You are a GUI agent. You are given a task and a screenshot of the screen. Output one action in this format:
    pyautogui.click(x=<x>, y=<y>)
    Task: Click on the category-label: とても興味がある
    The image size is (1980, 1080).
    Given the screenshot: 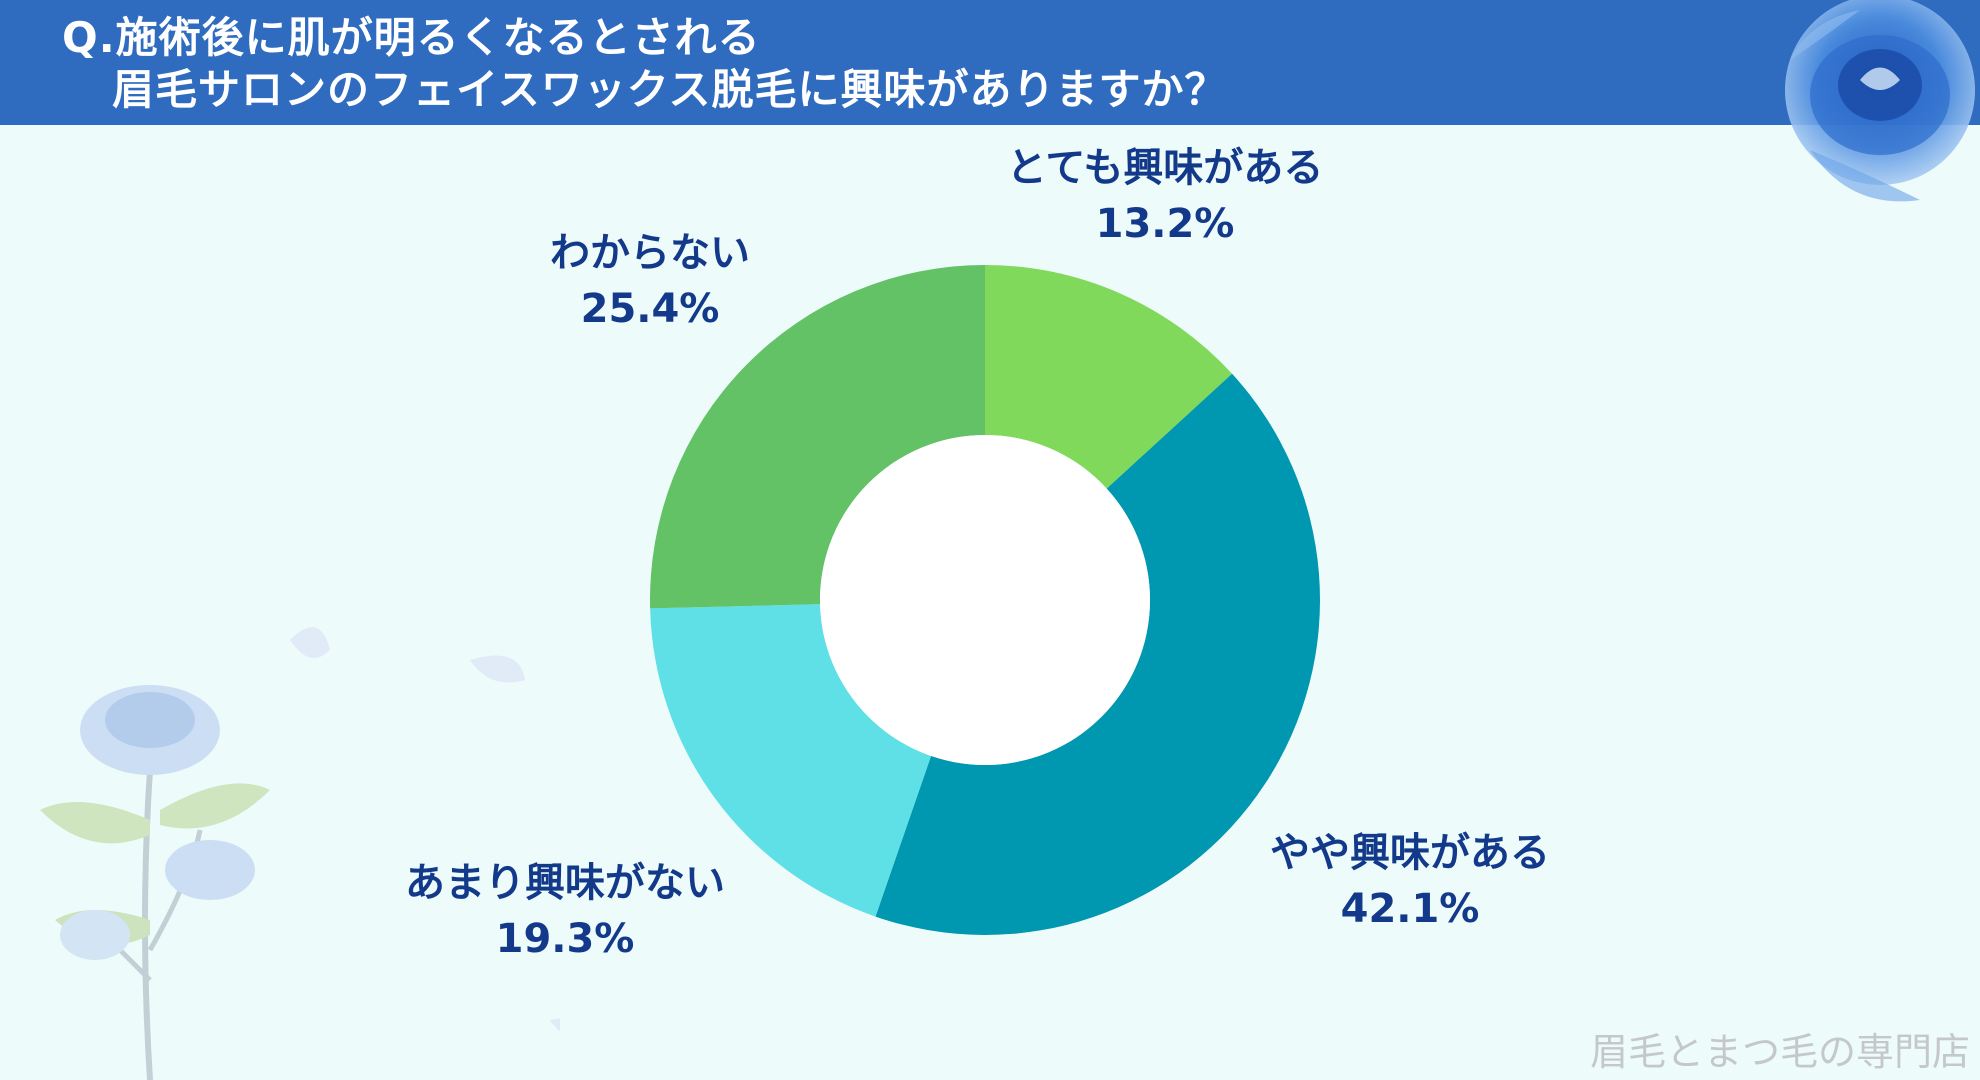 What is the action you would take?
    pyautogui.click(x=1165, y=168)
    